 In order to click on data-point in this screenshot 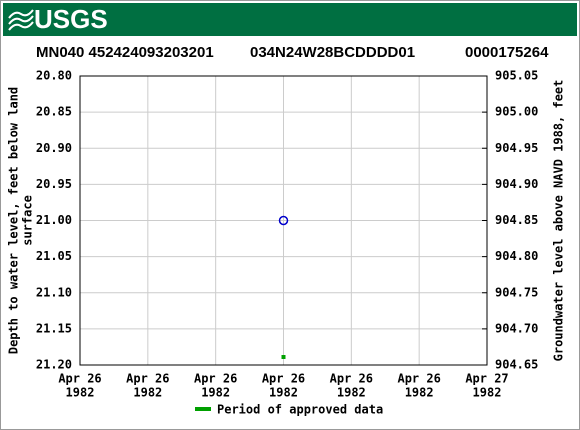, I will do `click(283, 220)`.